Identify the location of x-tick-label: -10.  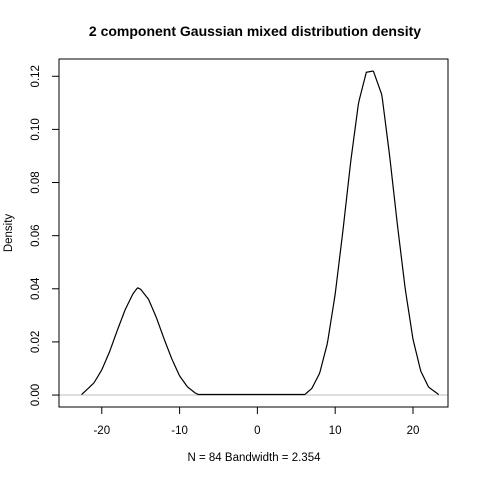
(179, 431).